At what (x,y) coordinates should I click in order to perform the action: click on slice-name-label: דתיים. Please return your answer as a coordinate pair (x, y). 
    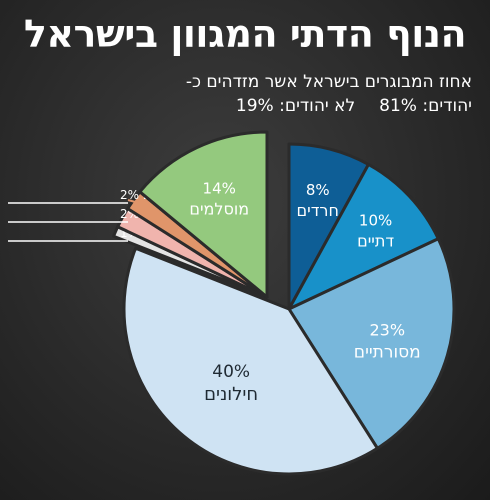
    Looking at the image, I should click on (375, 241).